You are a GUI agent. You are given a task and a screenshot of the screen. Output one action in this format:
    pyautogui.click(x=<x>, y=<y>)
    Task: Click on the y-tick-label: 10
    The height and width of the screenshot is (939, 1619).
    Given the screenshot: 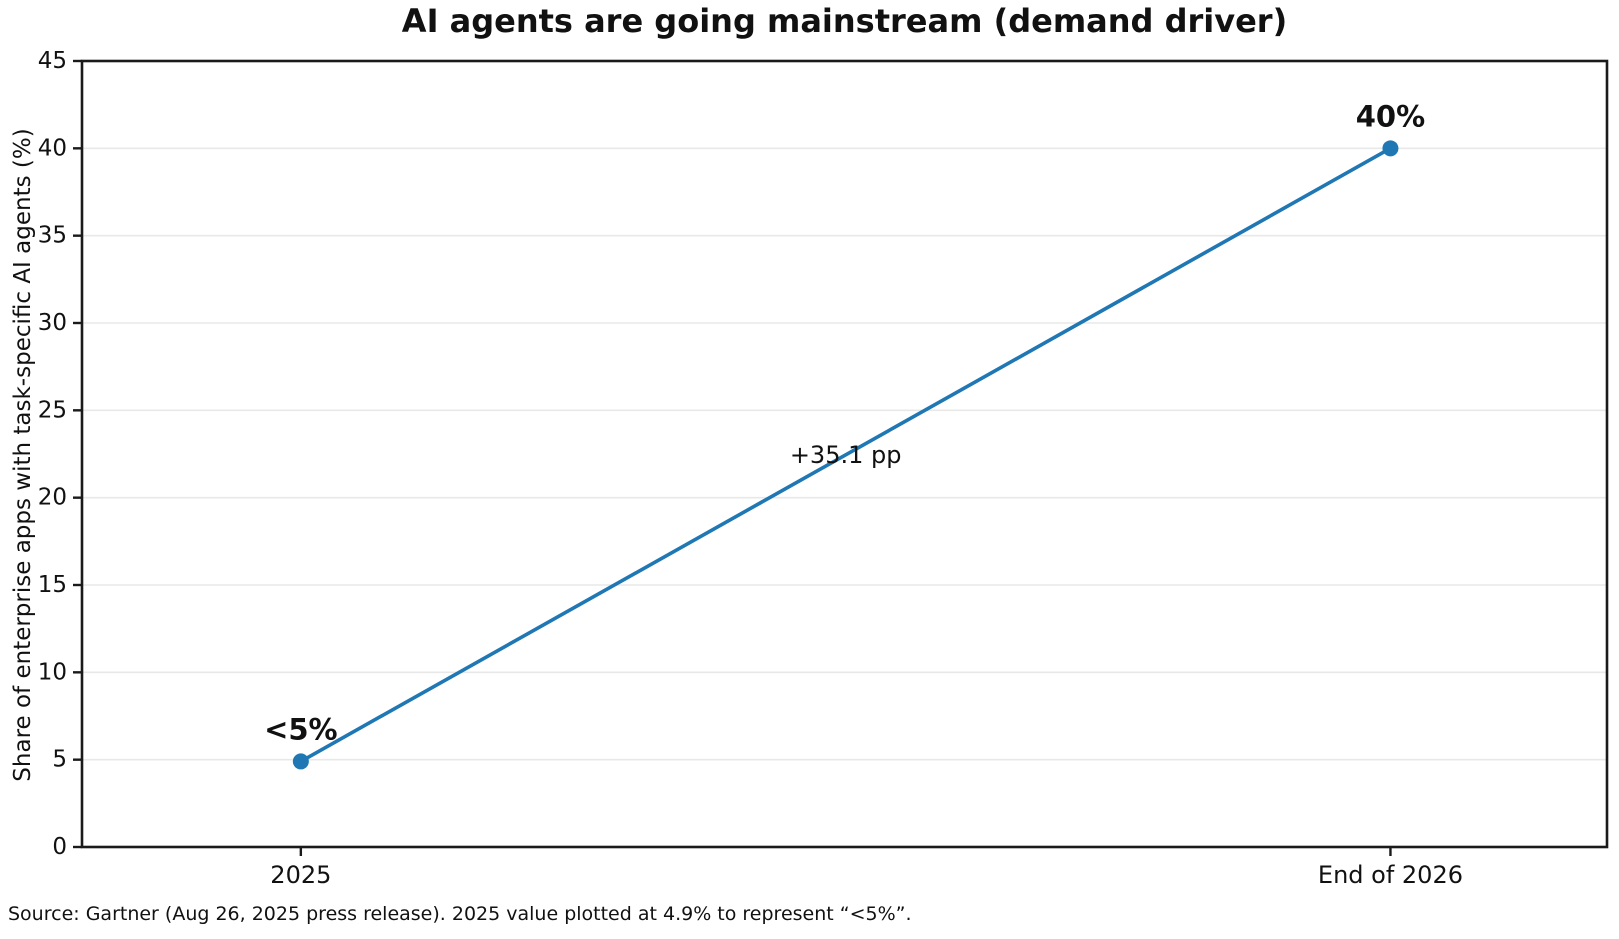 What is the action you would take?
    pyautogui.click(x=52, y=672)
    